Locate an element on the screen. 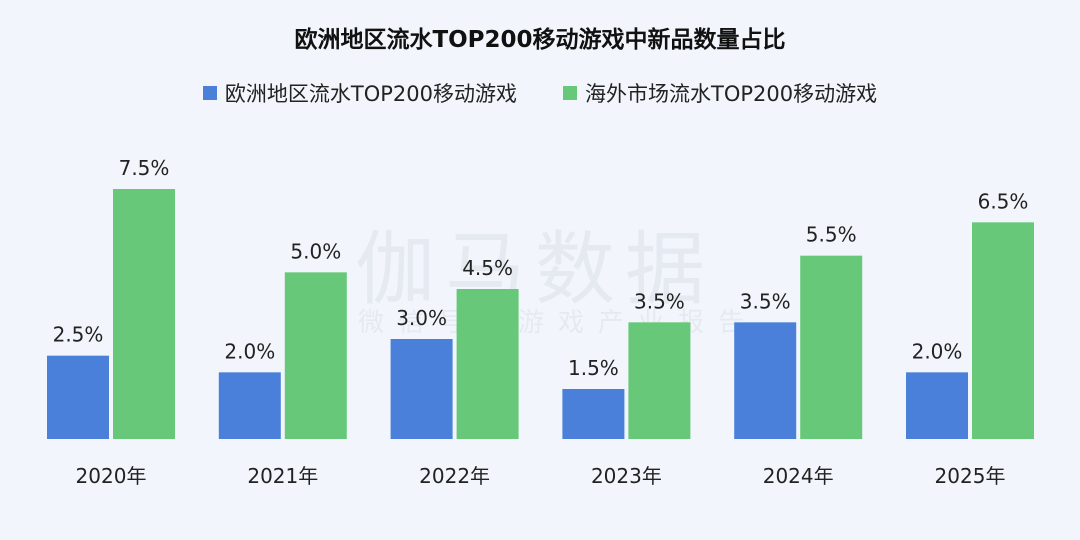 This screenshot has height=540, width=1080. x-tick-label: 2022年 is located at coordinates (454, 476).